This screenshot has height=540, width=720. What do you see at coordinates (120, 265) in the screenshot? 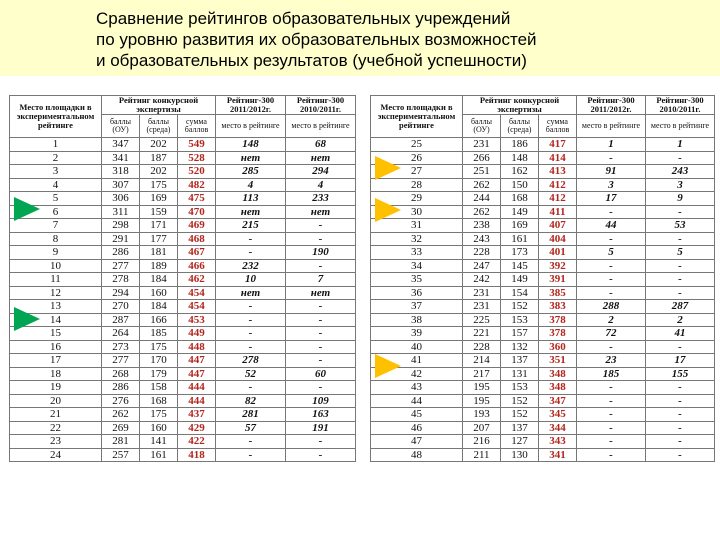
I see `cell-points-school: 277` at bounding box center [120, 265].